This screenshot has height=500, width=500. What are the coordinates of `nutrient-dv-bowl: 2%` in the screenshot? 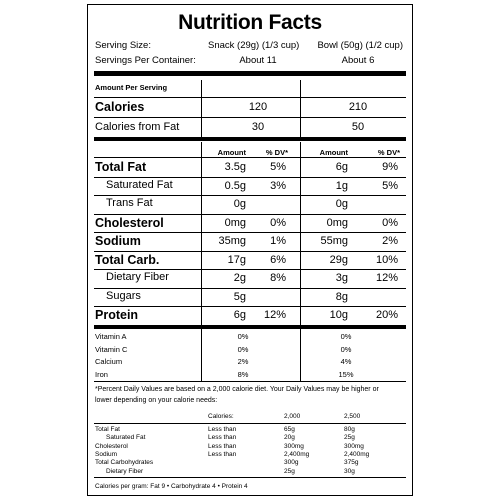 It's located at (390, 241).